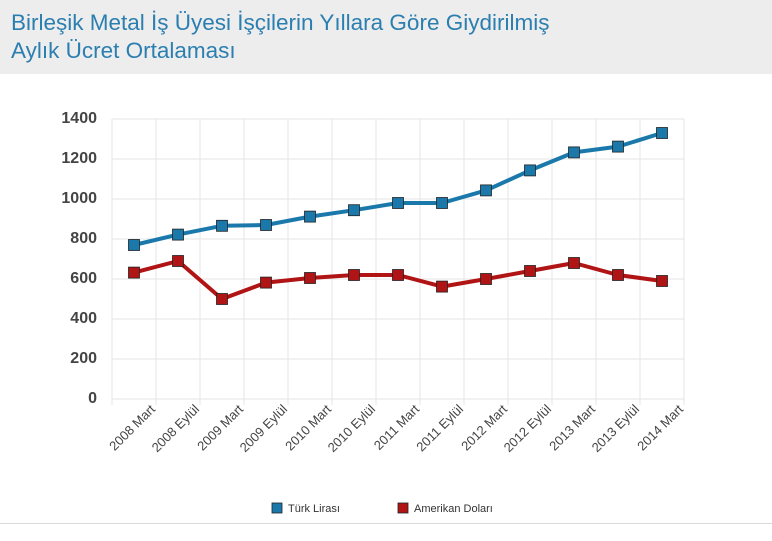 This screenshot has height=541, width=772. Describe the element at coordinates (314, 509) in the screenshot. I see `legend-label: Türk Lirası` at that location.